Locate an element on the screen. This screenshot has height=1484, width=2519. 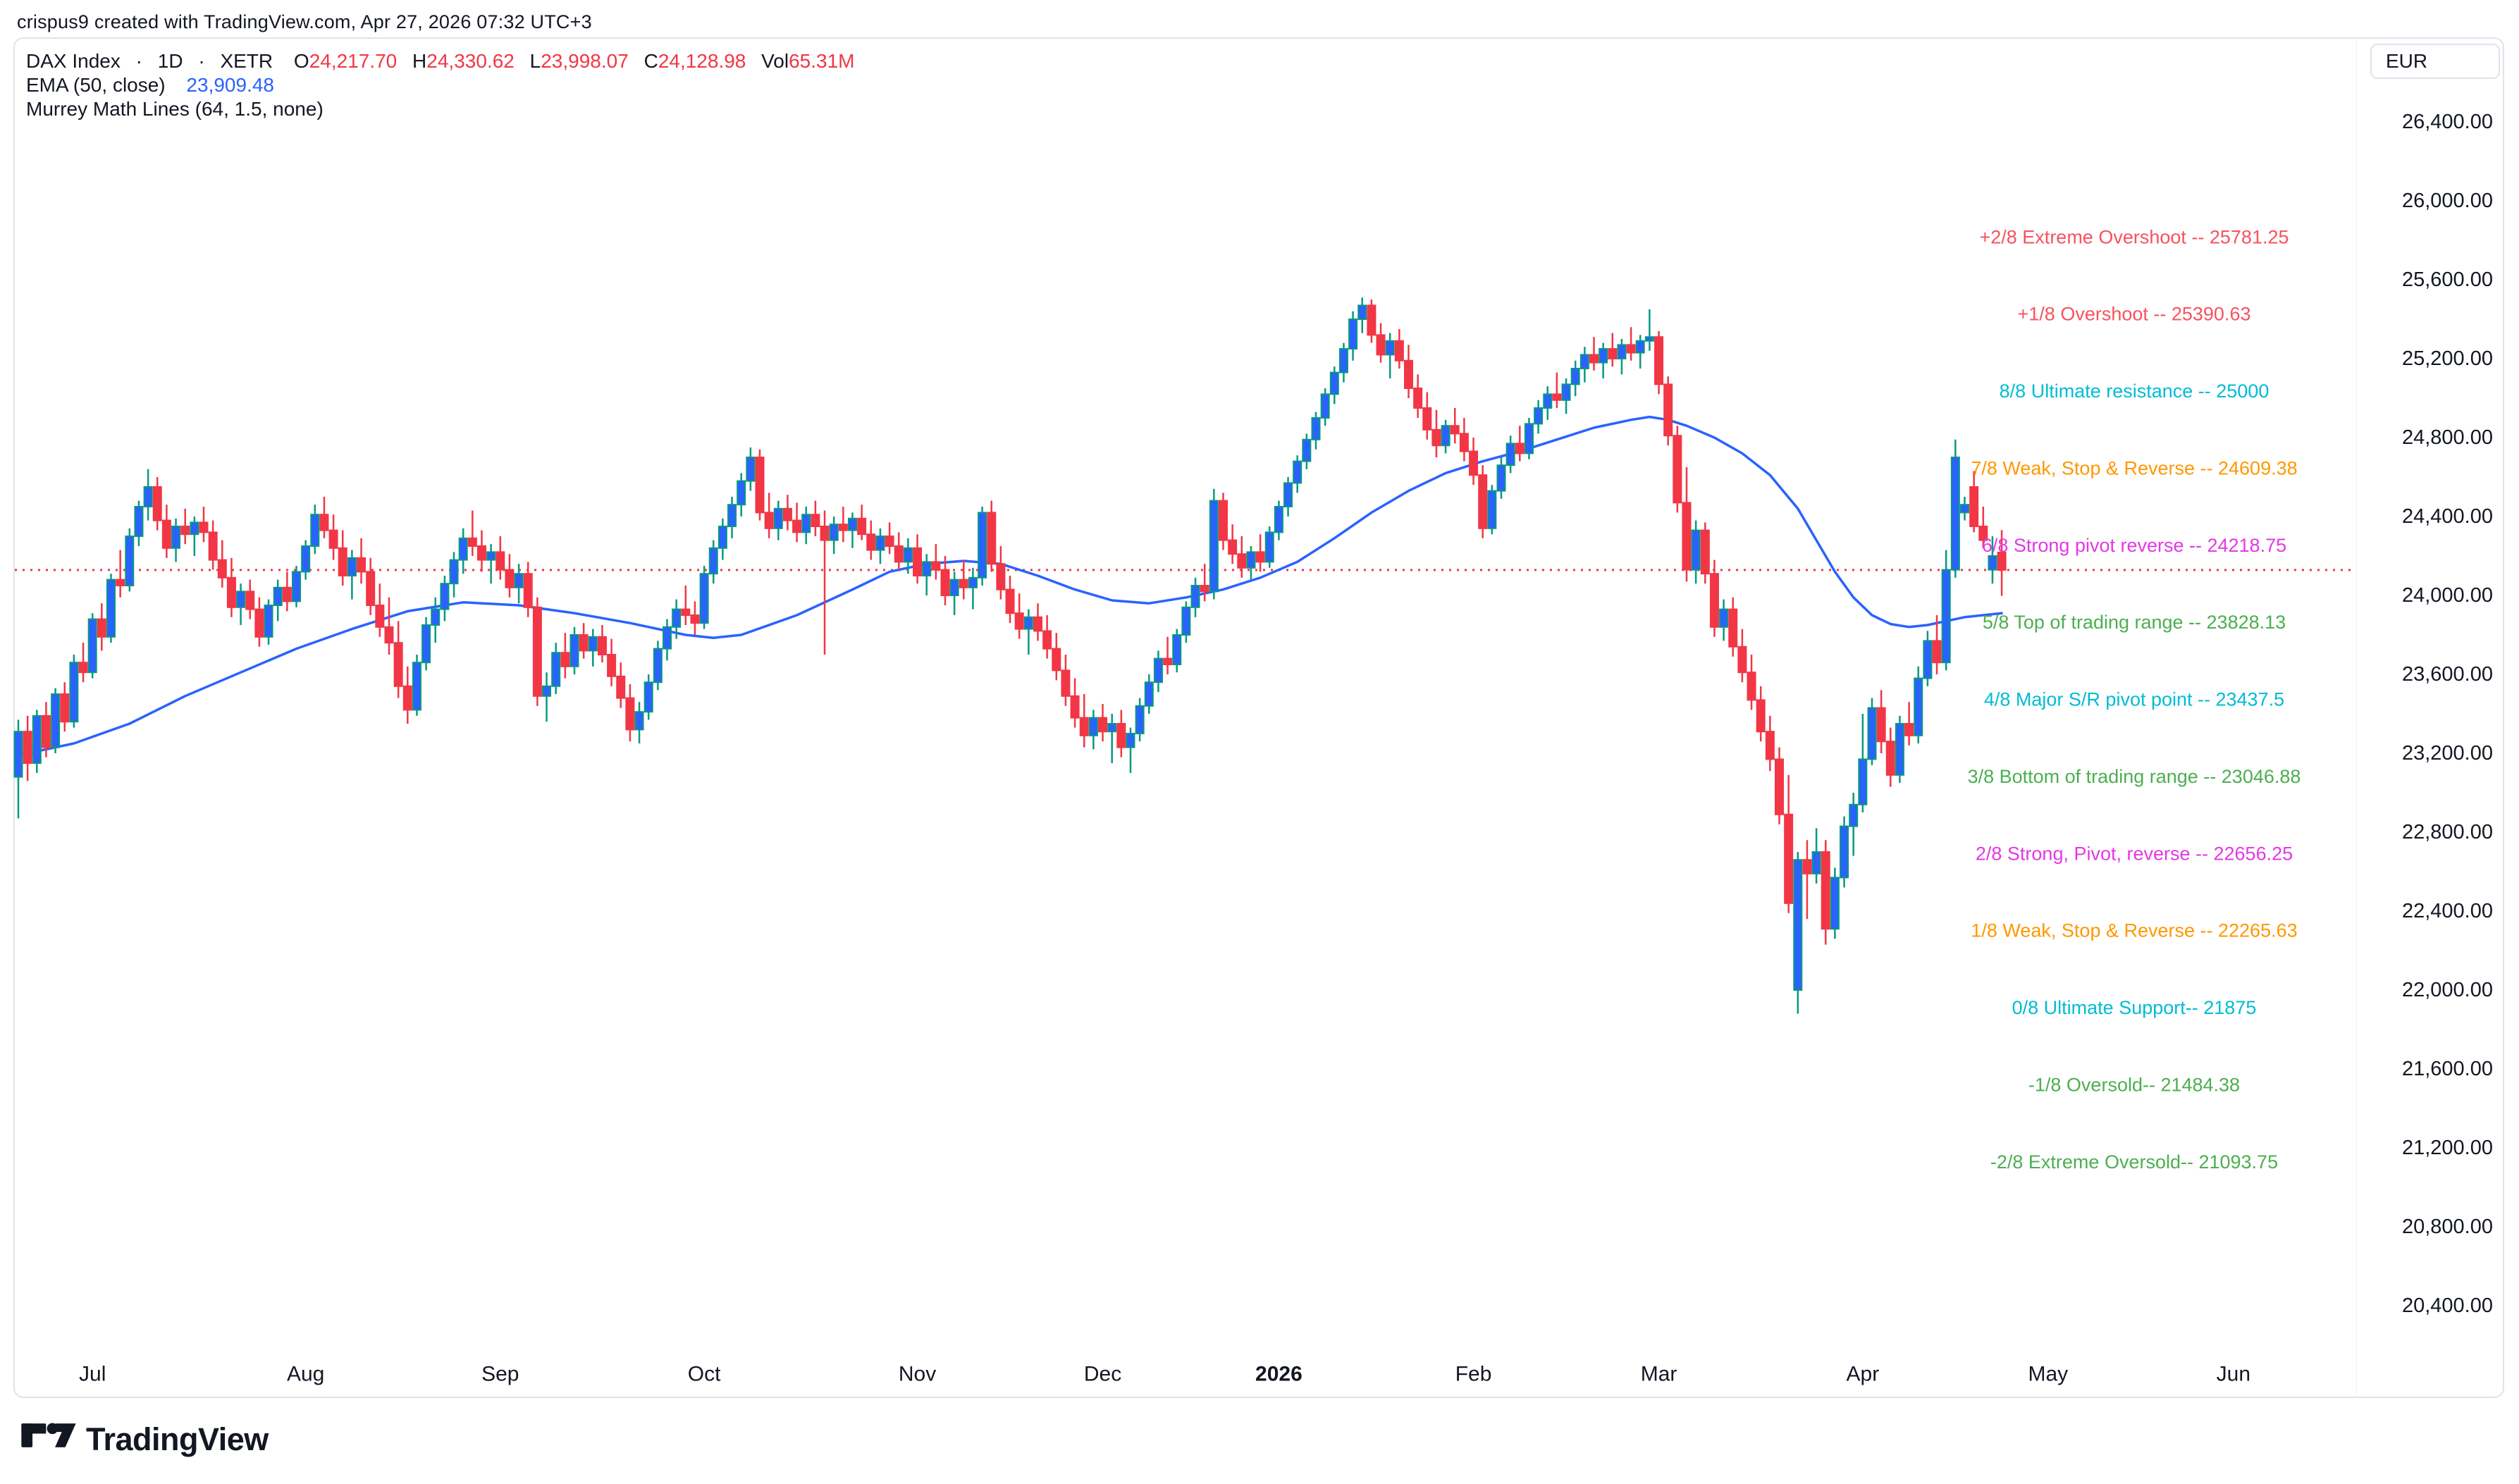
legend-murrey-row: Murrey Math Lines (64, 1.5, none) is located at coordinates (440, 109).